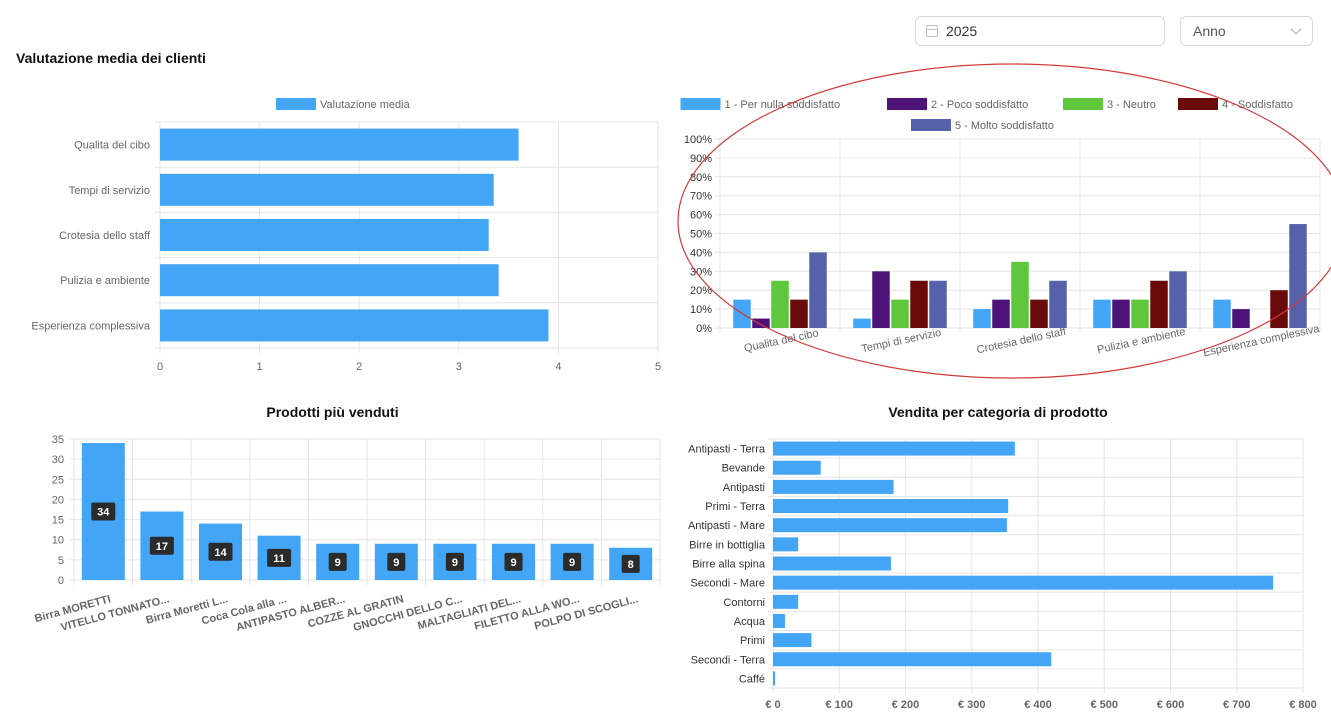 The height and width of the screenshot is (720, 1331). Describe the element at coordinates (558, 367) in the screenshot. I see `x-tick-label: 4` at that location.